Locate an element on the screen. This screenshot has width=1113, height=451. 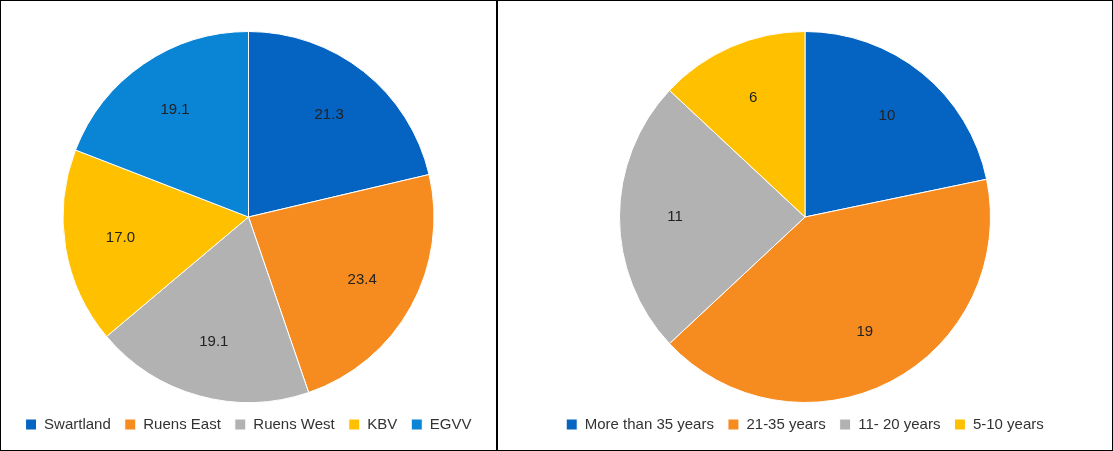
data-label: 6 is located at coordinates (753, 97).